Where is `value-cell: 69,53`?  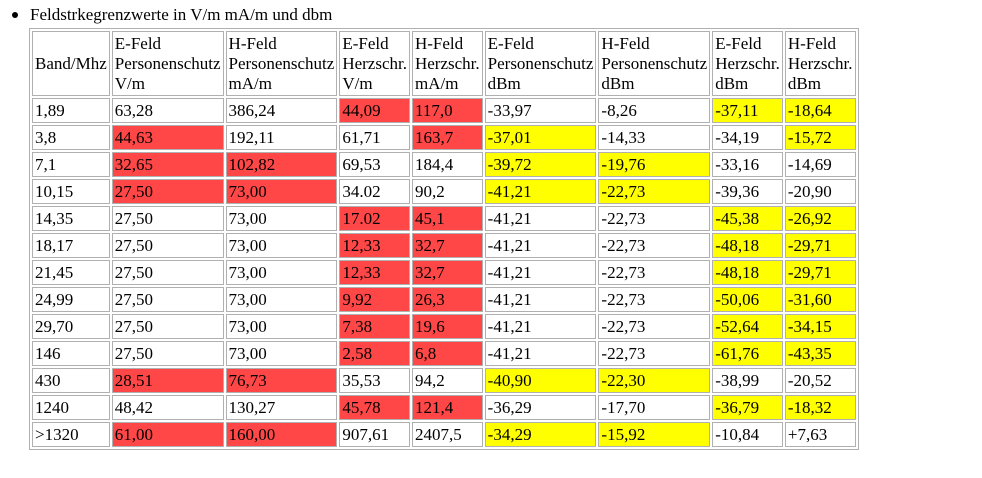
value-cell: 69,53 is located at coordinates (374, 164).